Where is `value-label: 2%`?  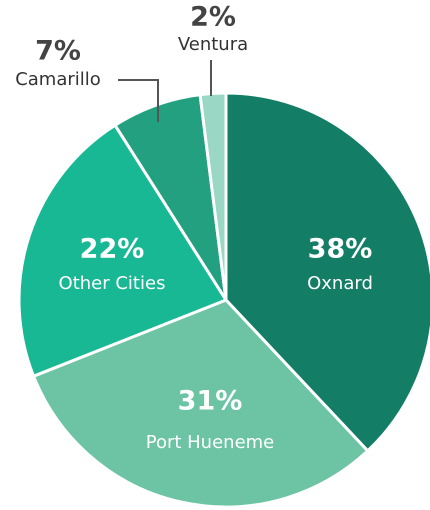
value-label: 2% is located at coordinates (213, 17).